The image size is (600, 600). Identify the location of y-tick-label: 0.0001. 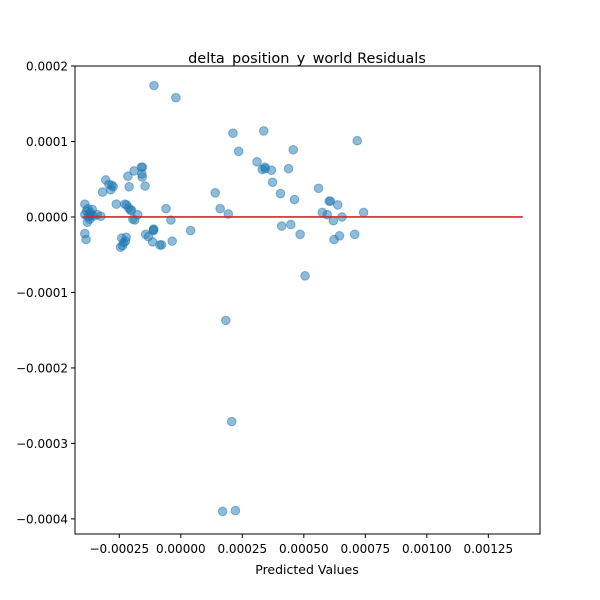
(47, 142).